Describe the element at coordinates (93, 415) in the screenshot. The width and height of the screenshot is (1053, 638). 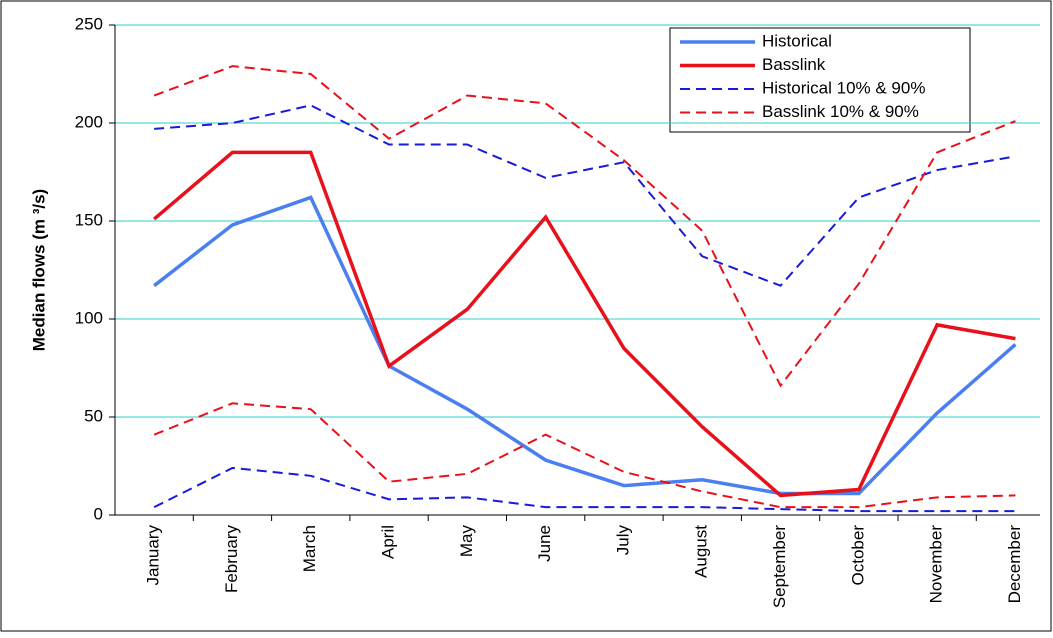
I see `y-tick-label: 50` at that location.